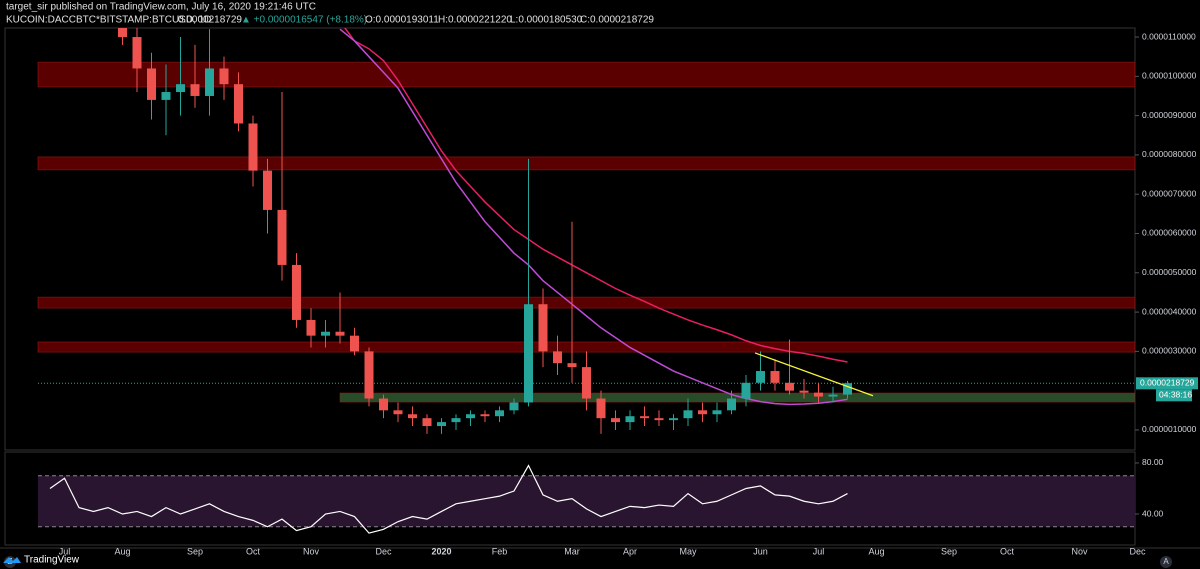  What do you see at coordinates (1169, 154) in the screenshot?
I see `y-tick-label: 0.0000080000` at bounding box center [1169, 154].